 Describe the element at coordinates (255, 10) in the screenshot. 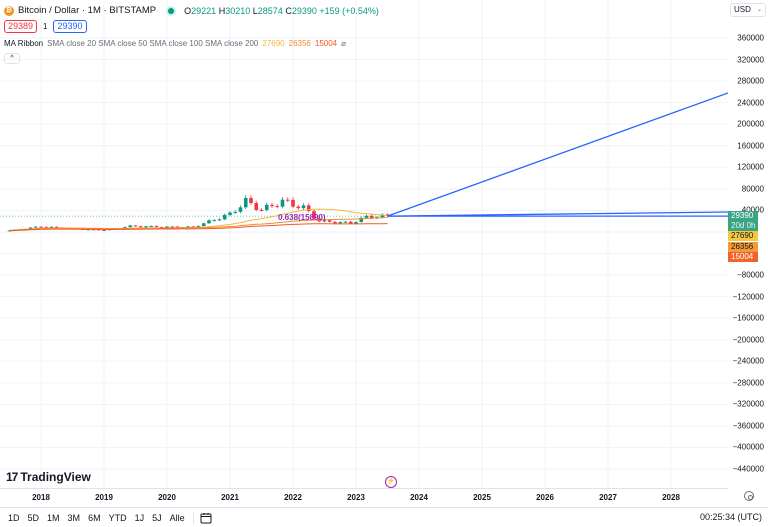

I see `low-label: L` at that location.